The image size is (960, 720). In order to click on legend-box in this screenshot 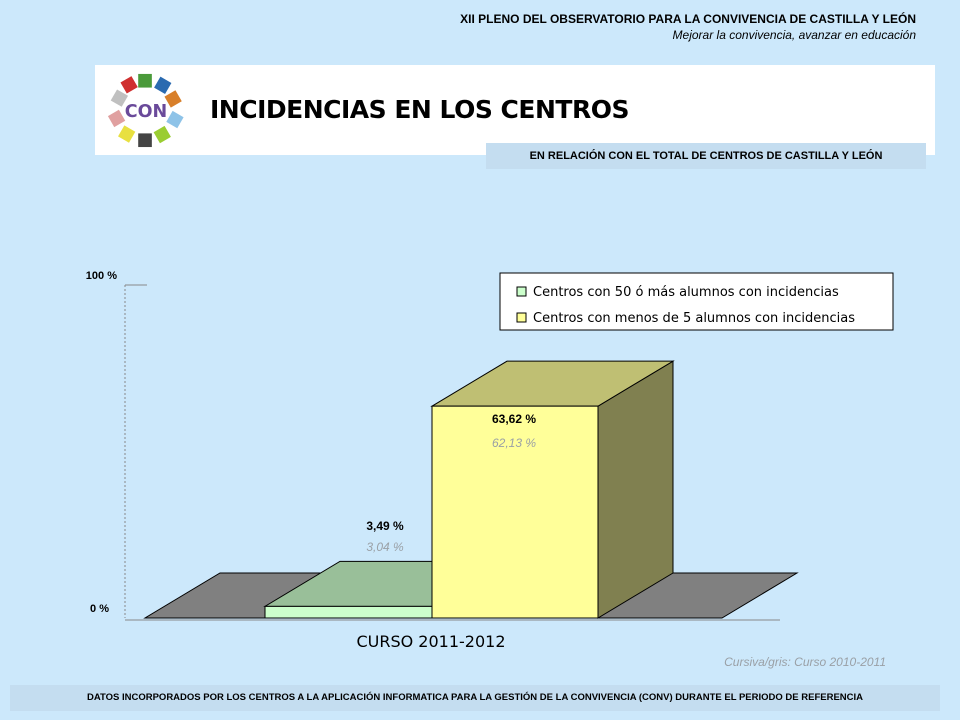, I will do `click(696, 301)`.